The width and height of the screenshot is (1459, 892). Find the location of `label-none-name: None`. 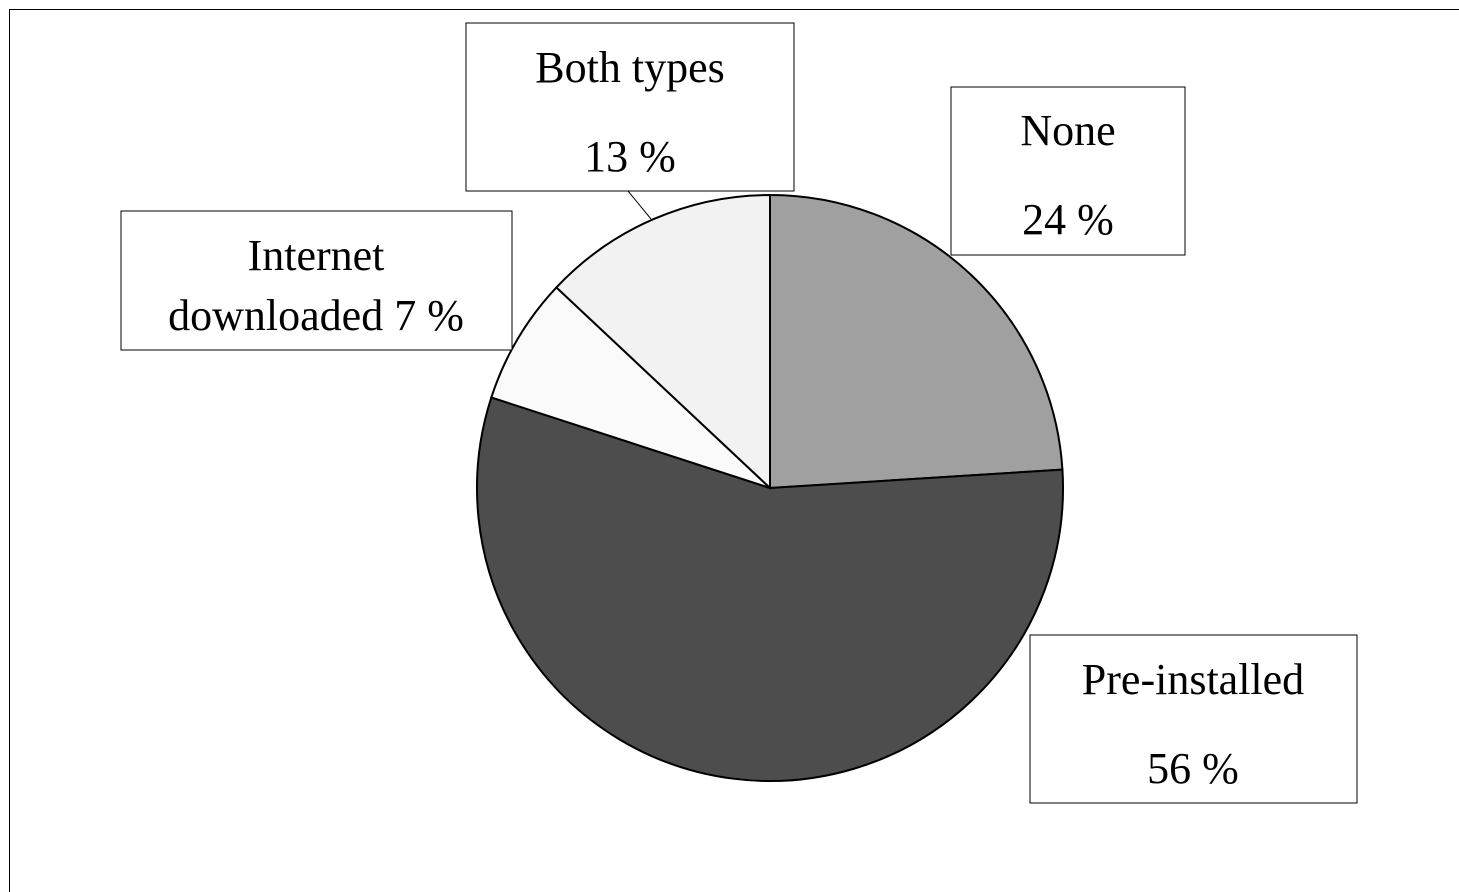

label-none-name: None is located at coordinates (1067, 130).